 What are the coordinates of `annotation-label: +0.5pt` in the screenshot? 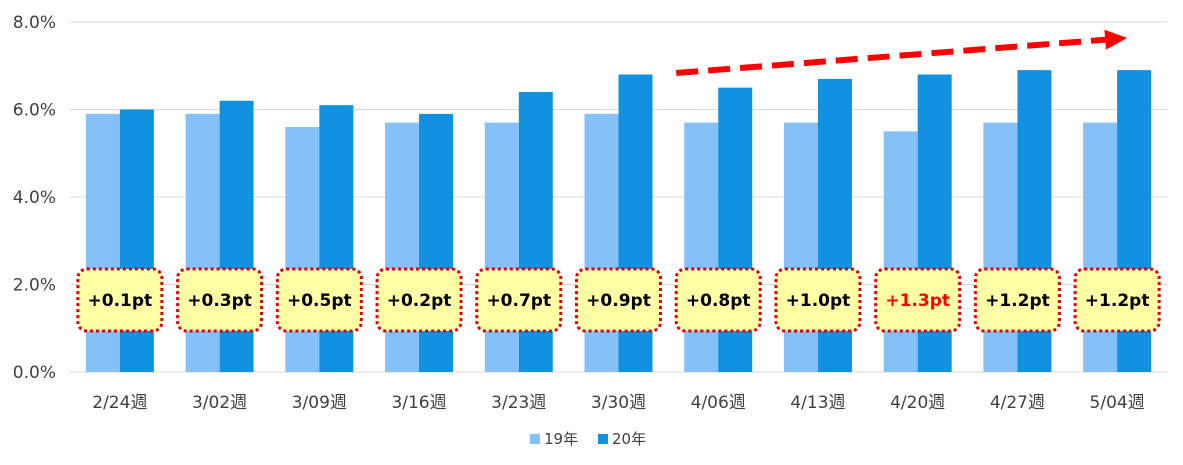 It's located at (319, 301).